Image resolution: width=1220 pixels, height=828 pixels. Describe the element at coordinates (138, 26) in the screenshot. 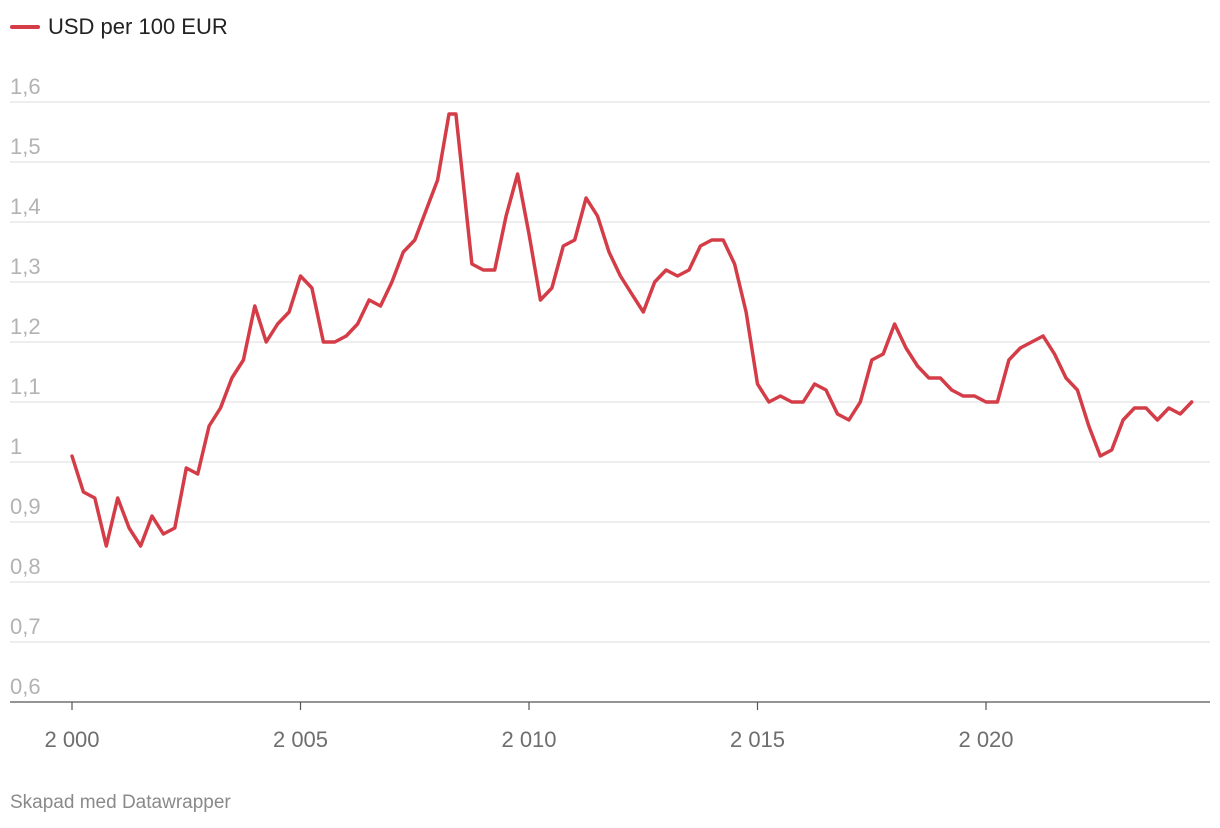

I see `legend-label: USD per 100 EUR` at that location.